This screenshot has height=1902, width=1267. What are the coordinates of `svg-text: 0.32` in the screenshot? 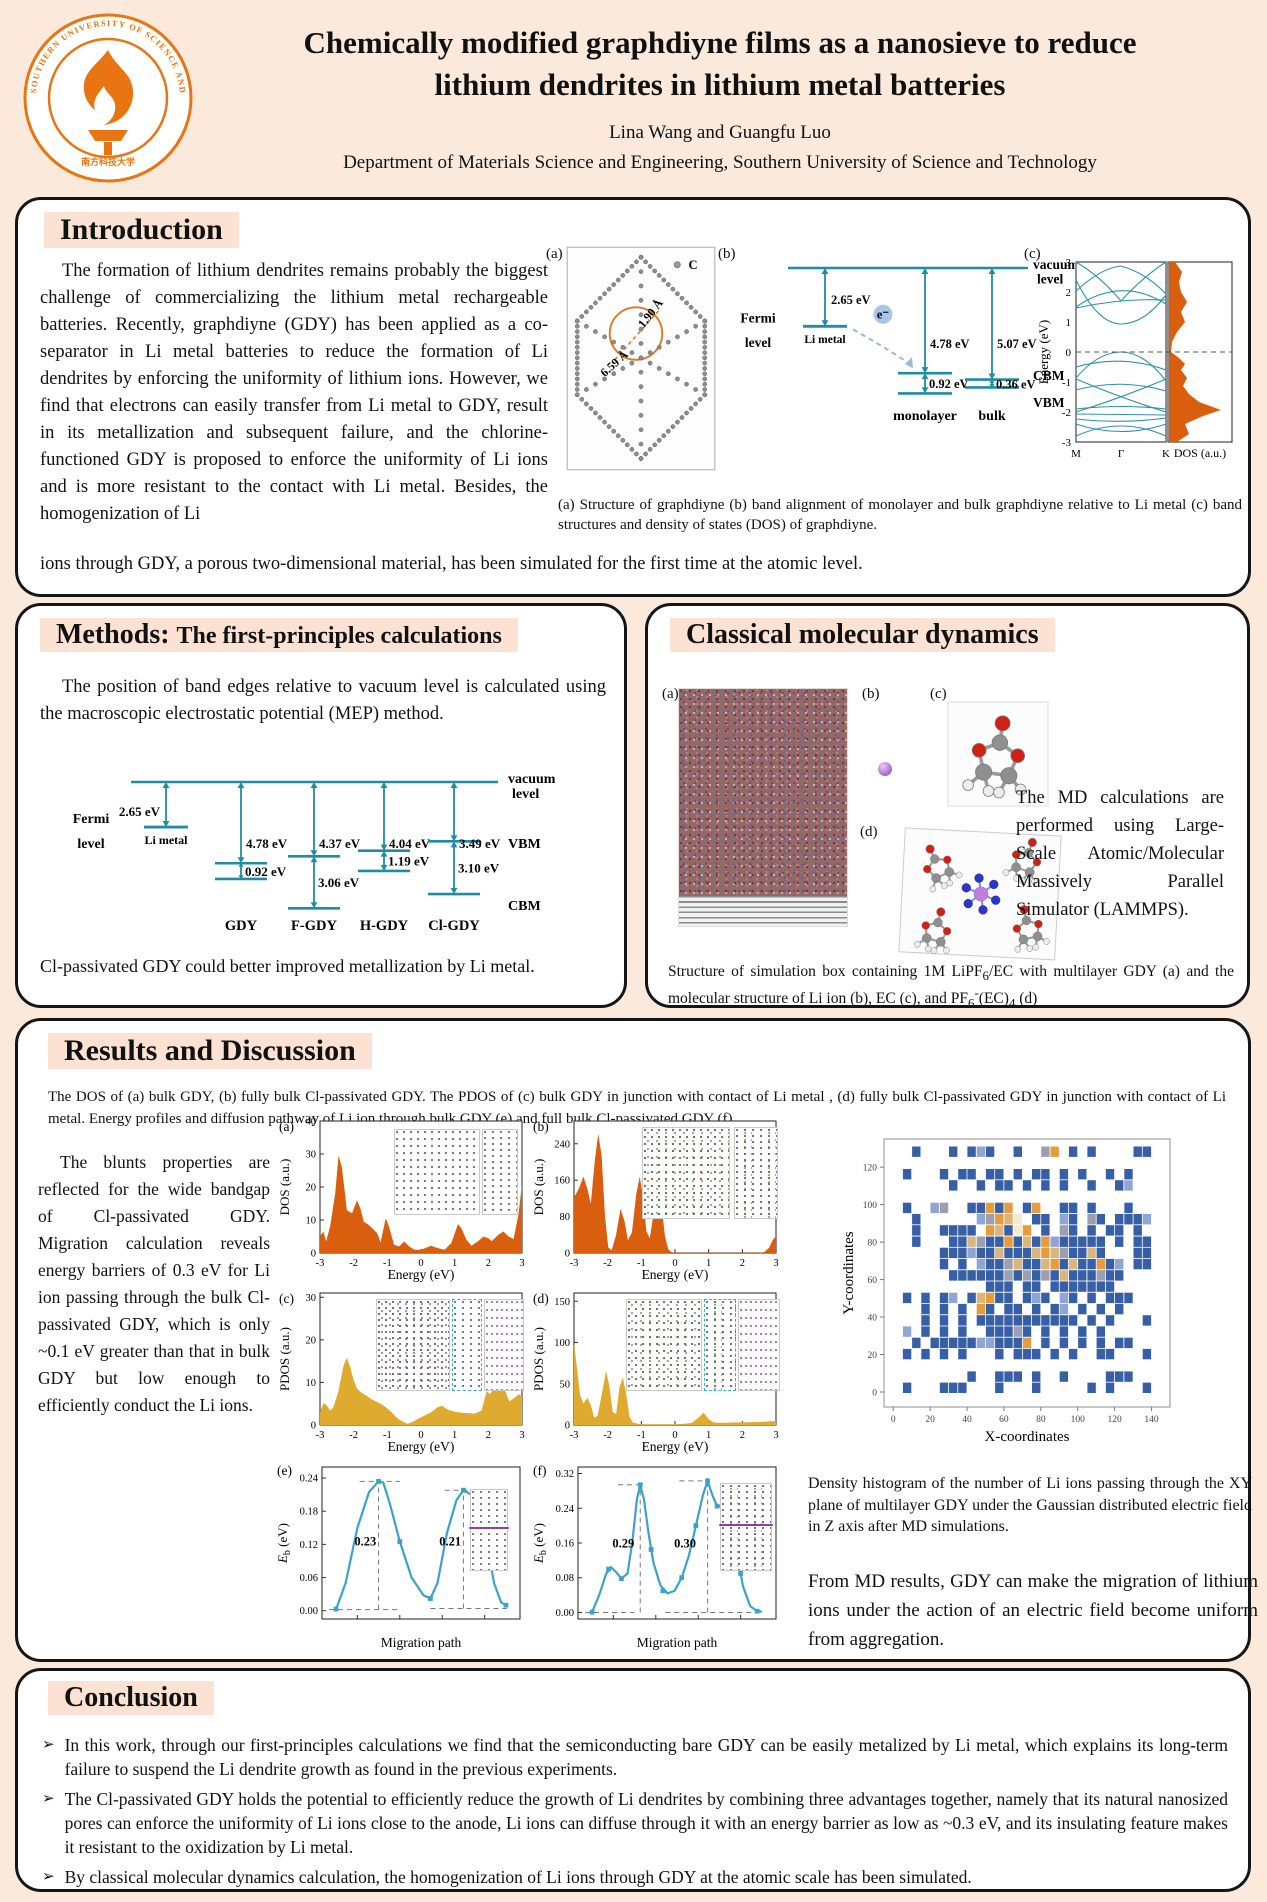 It's located at (565, 1474).